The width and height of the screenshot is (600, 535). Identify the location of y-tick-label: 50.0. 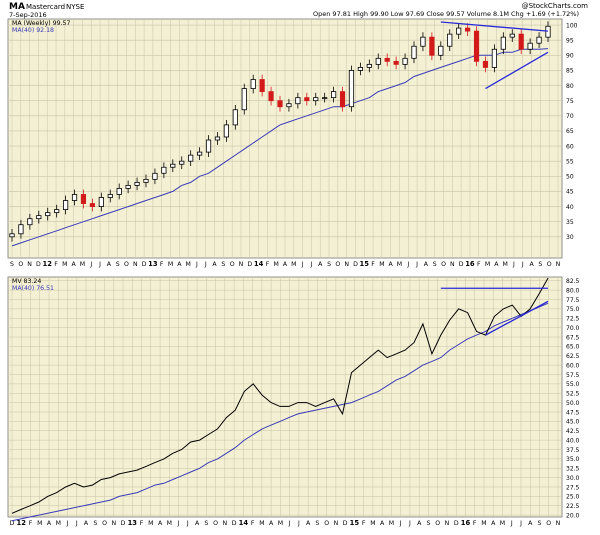
(573, 403).